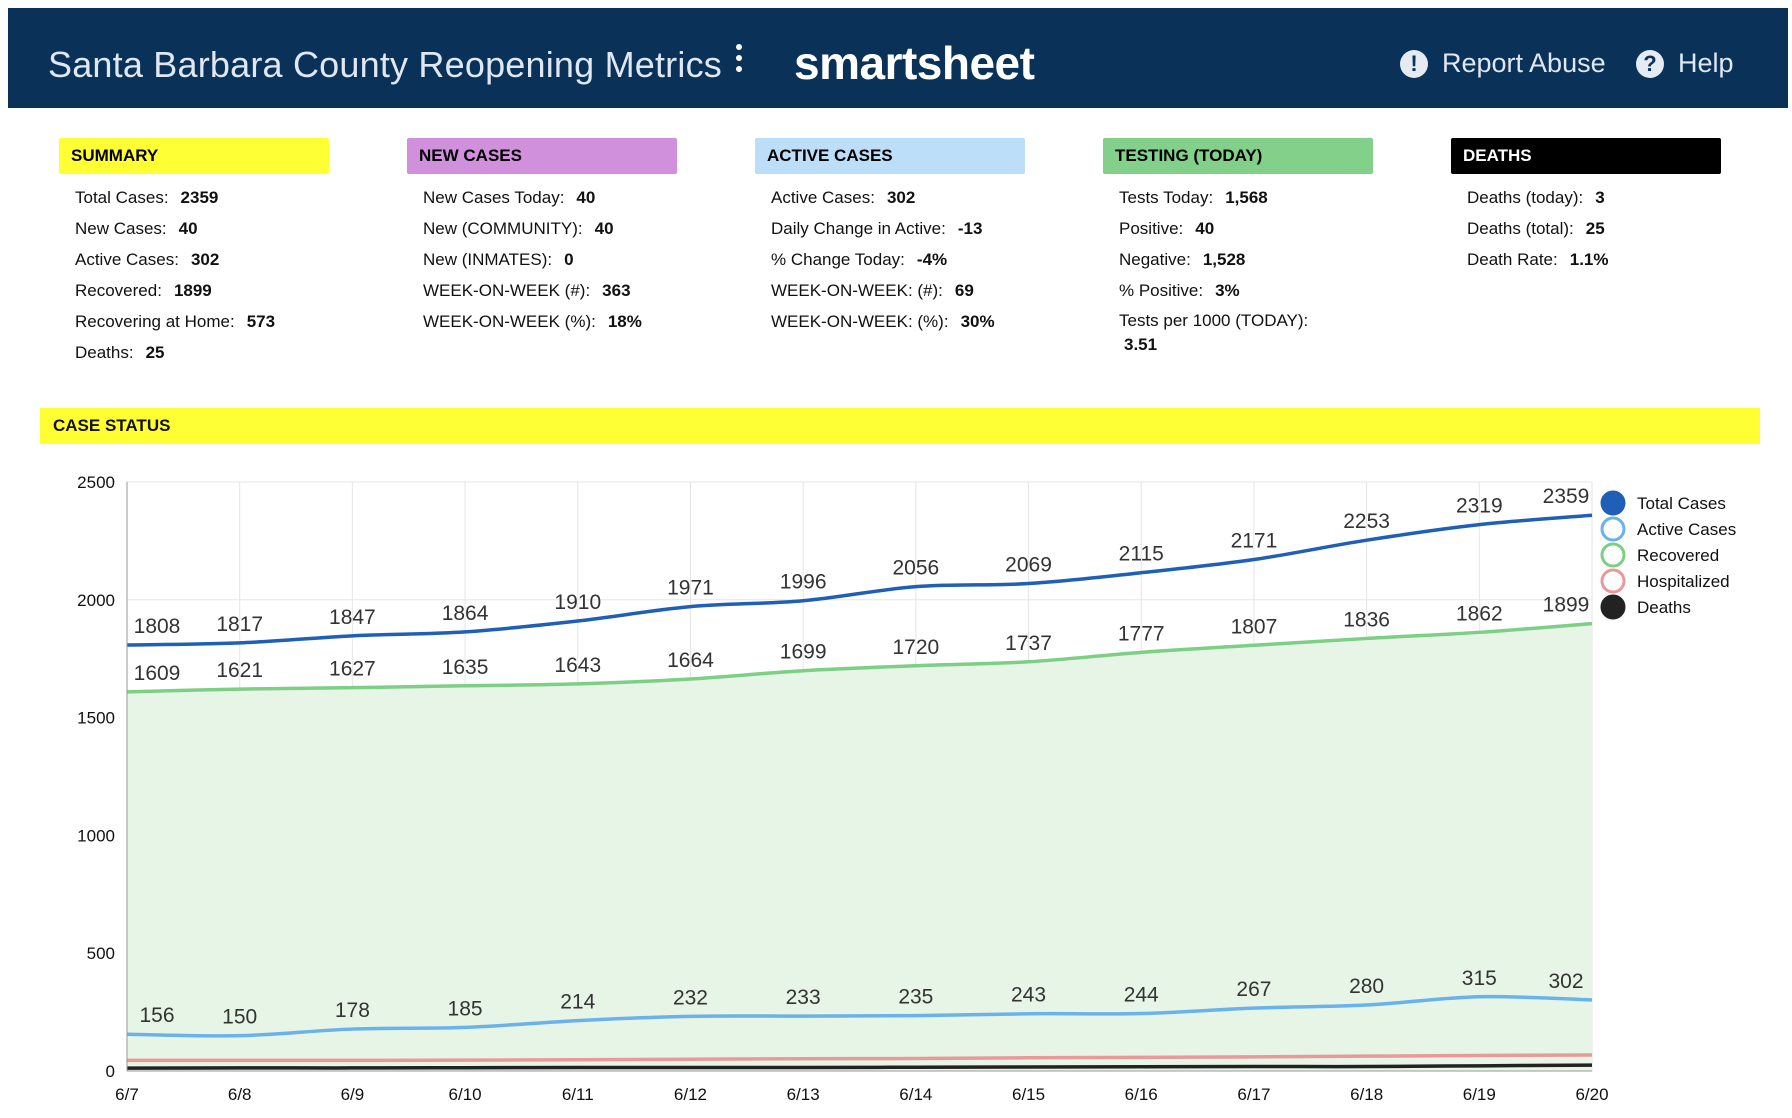 The image size is (1792, 1118). What do you see at coordinates (199, 228) in the screenshot?
I see `metric-row: New Cases: 40` at bounding box center [199, 228].